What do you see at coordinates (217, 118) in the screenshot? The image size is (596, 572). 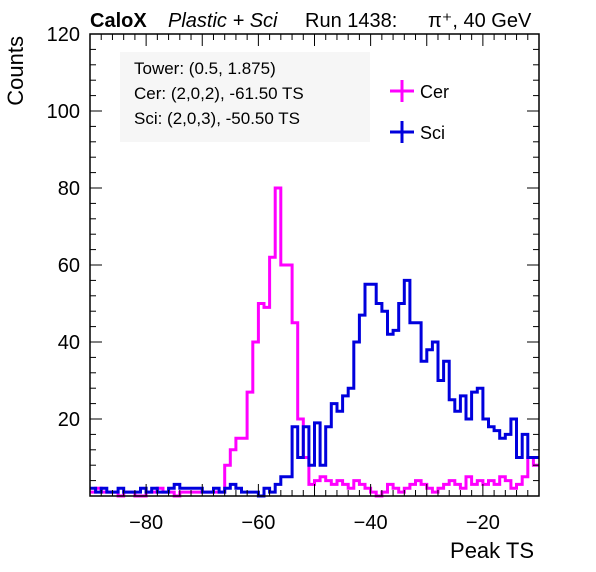 I see `info-sci: Sci: (2,0,3), -50.50 TS` at bounding box center [217, 118].